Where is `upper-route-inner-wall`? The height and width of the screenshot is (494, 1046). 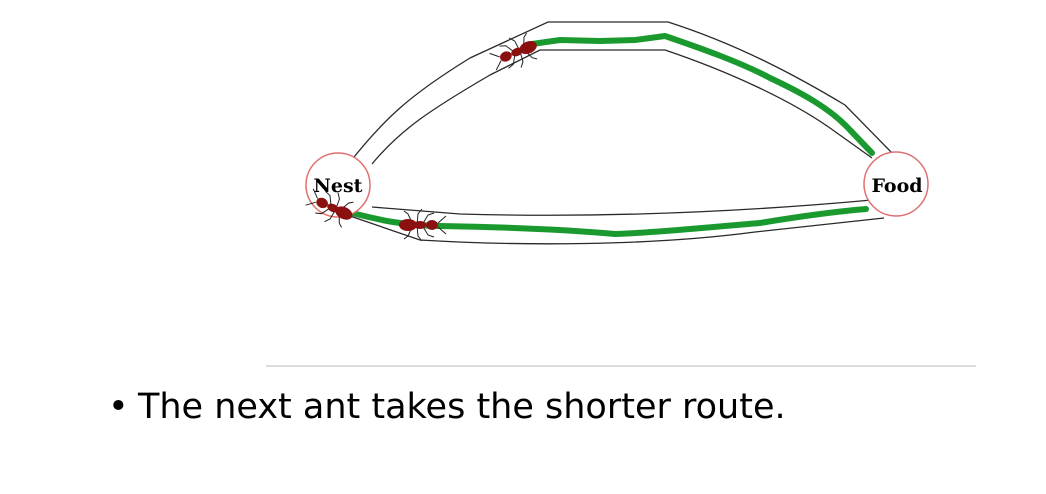
upper-route-inner-wall is located at coordinates (622, 107).